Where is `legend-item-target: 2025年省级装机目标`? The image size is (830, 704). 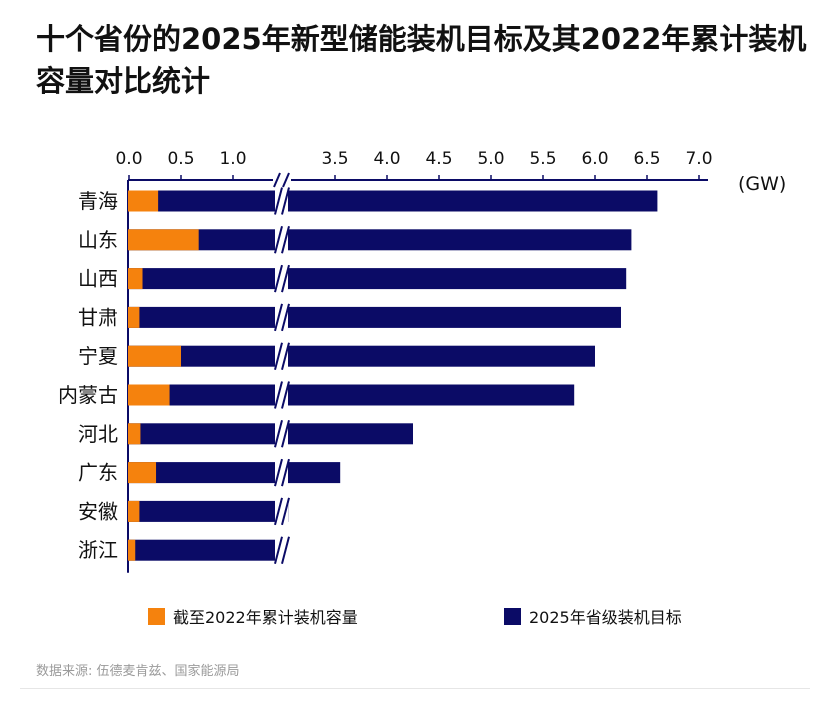 legend-item-target: 2025年省级装机目标 is located at coordinates (593, 616).